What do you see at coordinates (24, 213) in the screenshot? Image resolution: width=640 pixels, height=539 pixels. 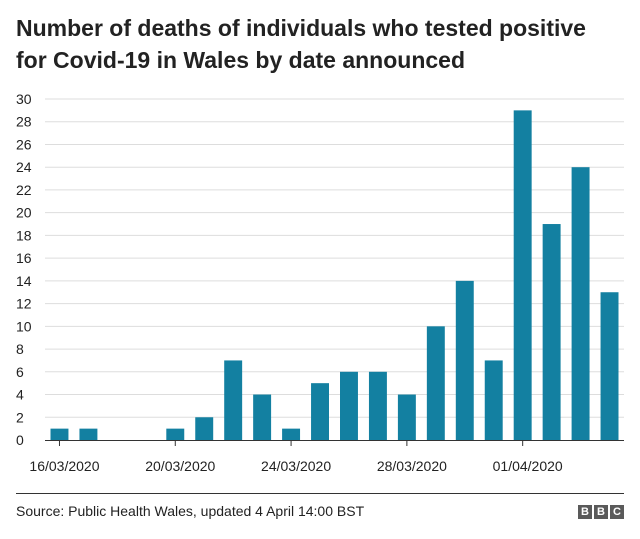 I see `y-tick-label: 20` at bounding box center [24, 213].